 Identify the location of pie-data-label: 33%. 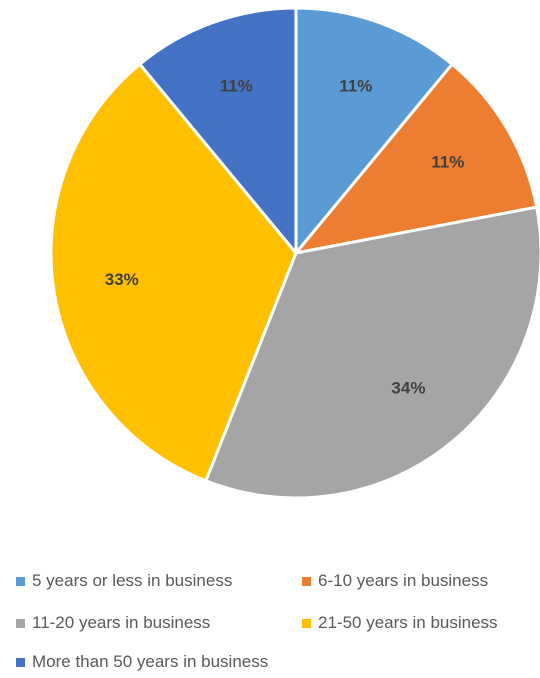
(122, 279).